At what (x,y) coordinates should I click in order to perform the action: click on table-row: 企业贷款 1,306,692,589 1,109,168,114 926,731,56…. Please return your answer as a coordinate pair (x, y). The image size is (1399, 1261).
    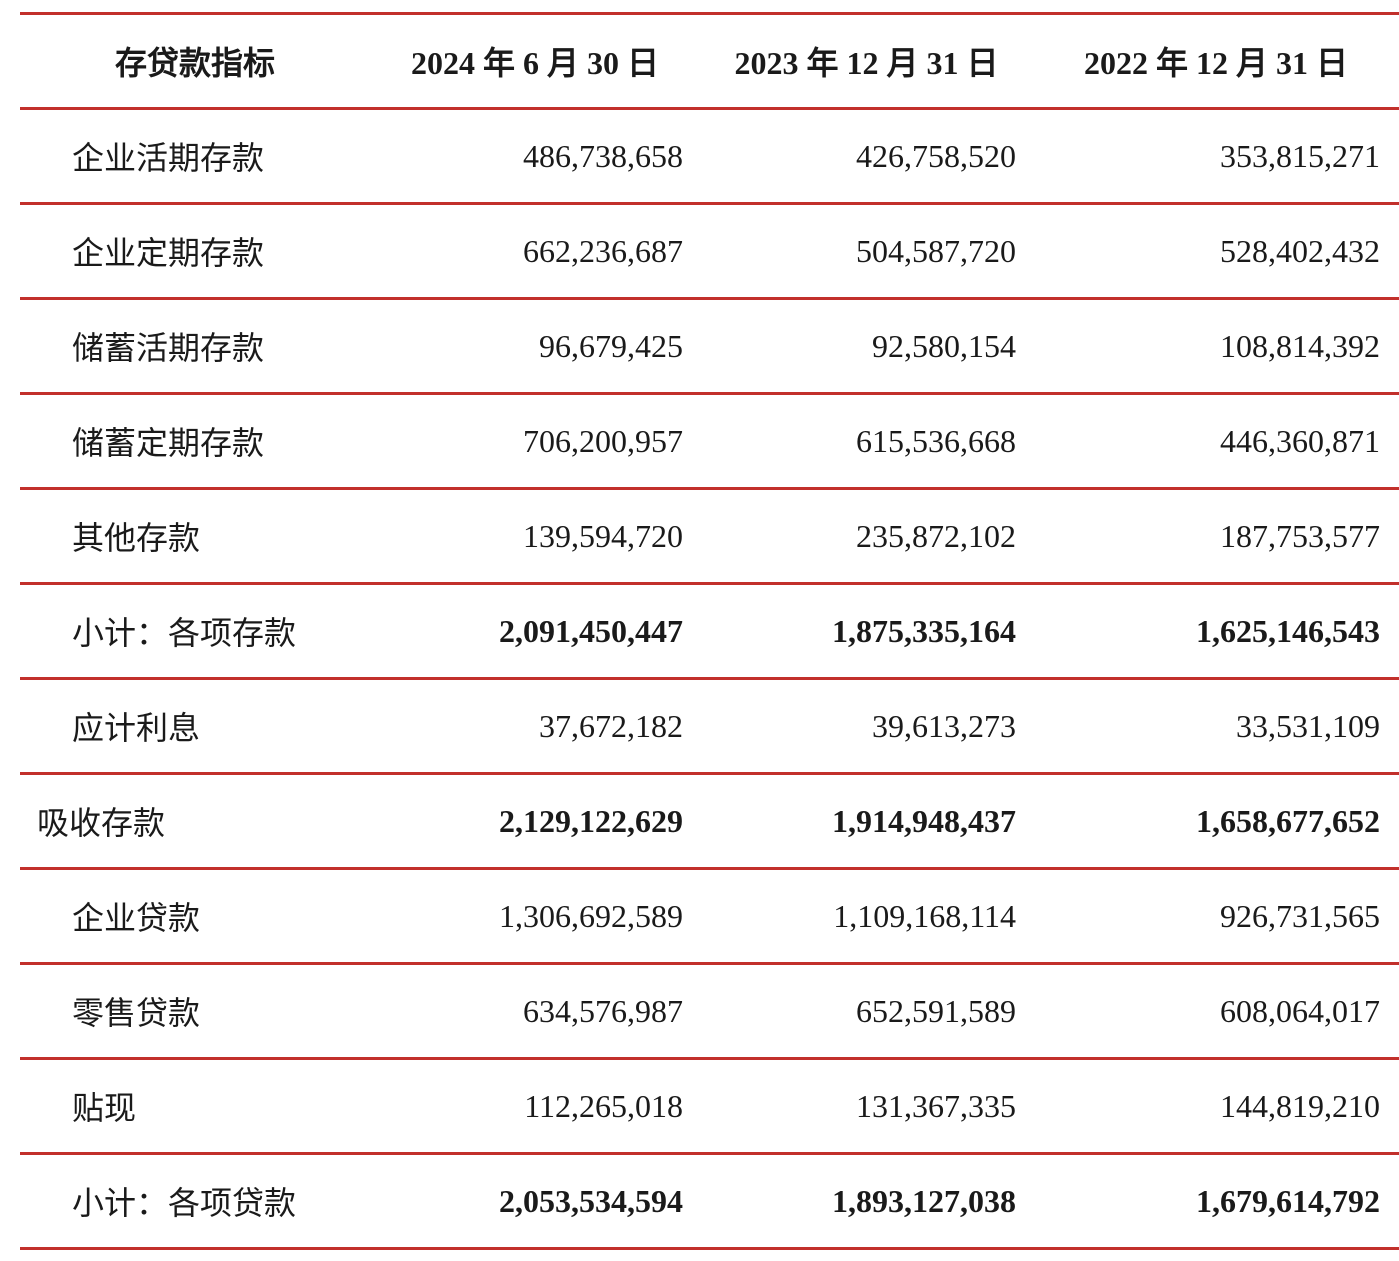
    Looking at the image, I should click on (709, 916).